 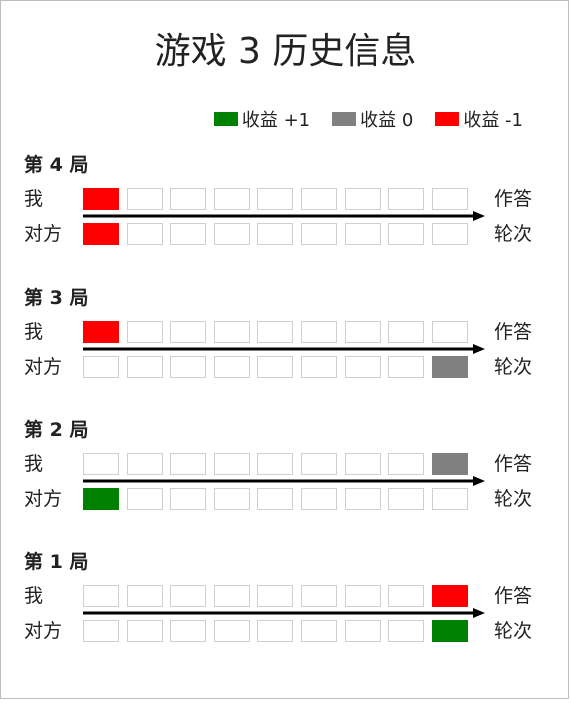 I want to click on legend: 收益 +1 收益 0 收益 -1, so click(x=357, y=119).